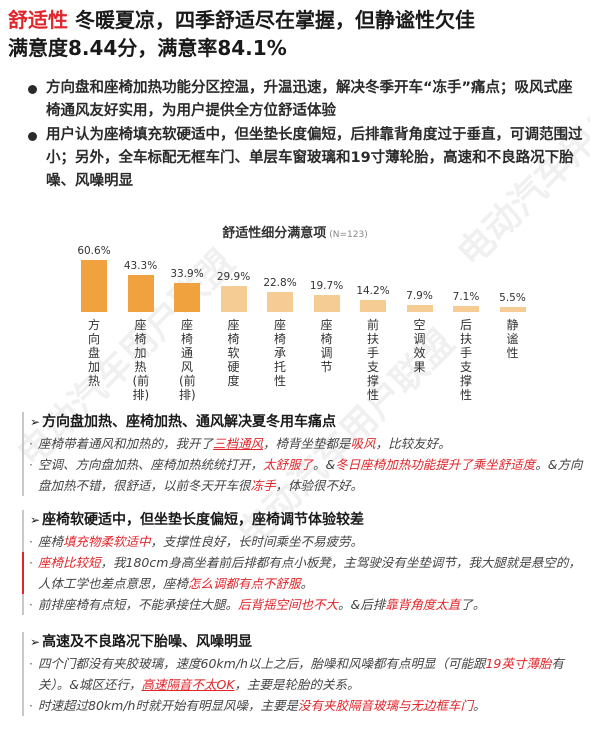 The image size is (590, 733). Describe the element at coordinates (233, 277) in the screenshot. I see `bar-value-label: 29.9%` at that location.